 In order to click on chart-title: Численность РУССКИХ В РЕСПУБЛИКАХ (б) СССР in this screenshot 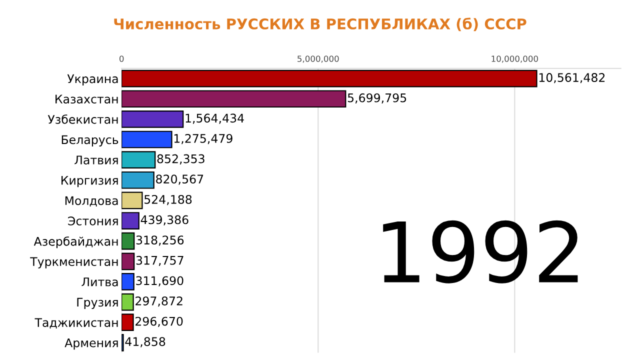, I will do `click(320, 25)`.